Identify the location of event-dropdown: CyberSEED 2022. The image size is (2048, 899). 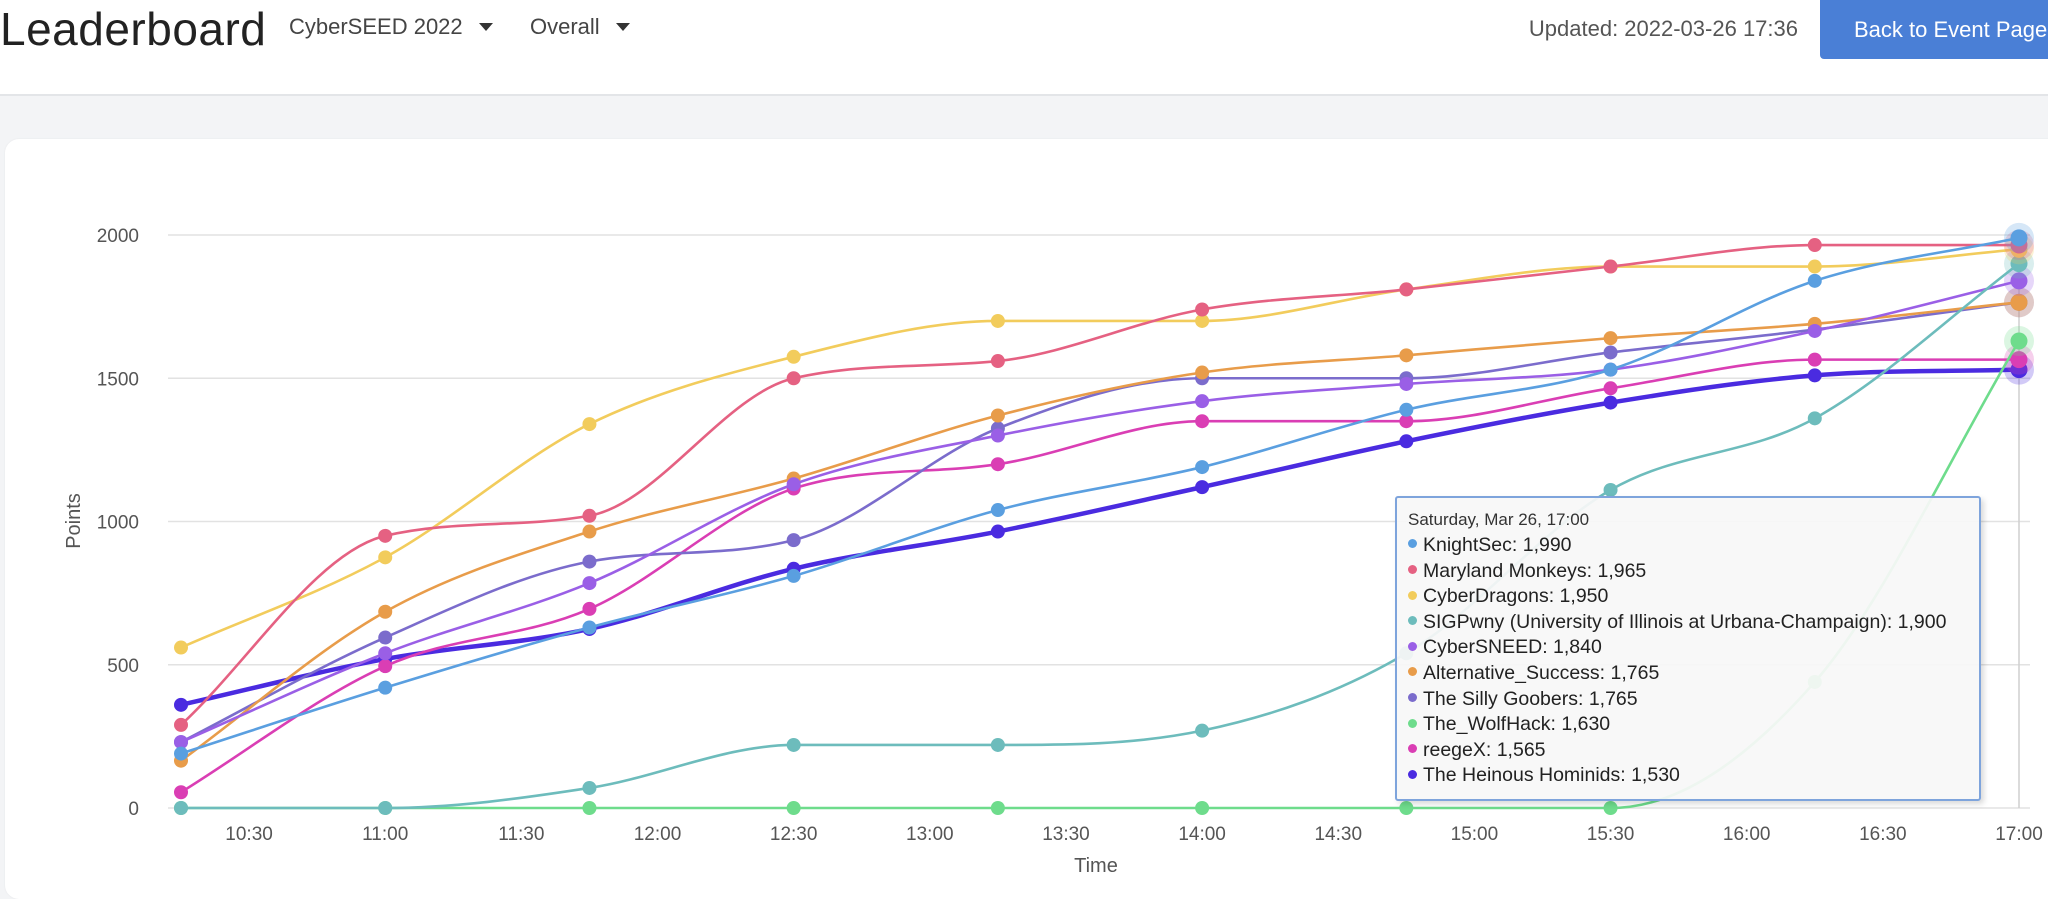
(391, 27).